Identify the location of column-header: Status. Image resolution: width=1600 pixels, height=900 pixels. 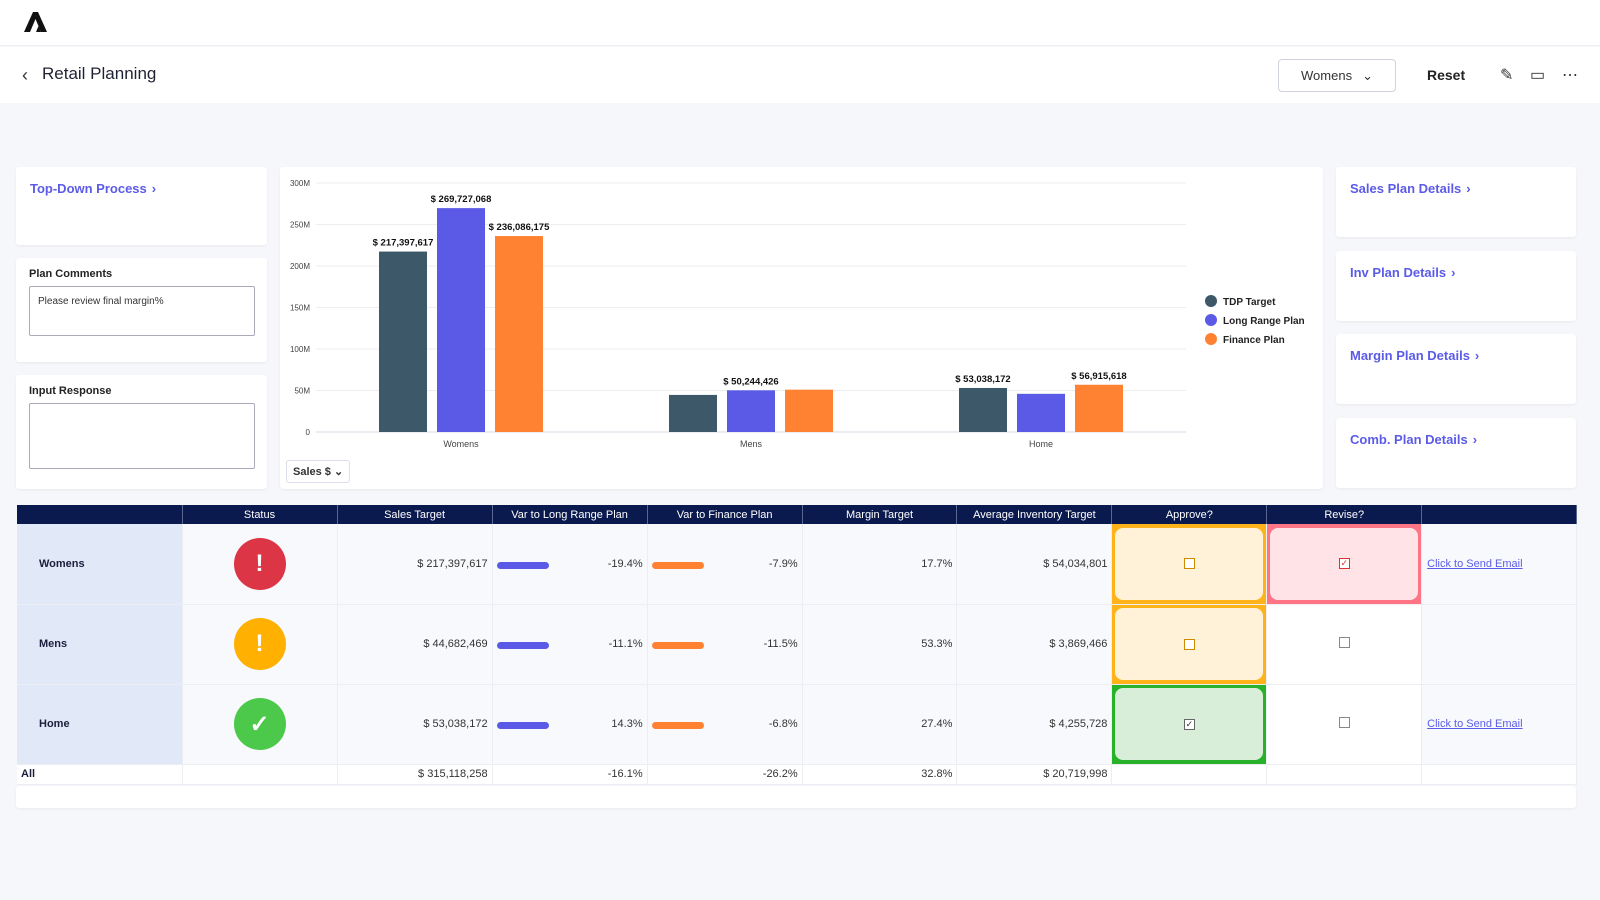
(260, 514).